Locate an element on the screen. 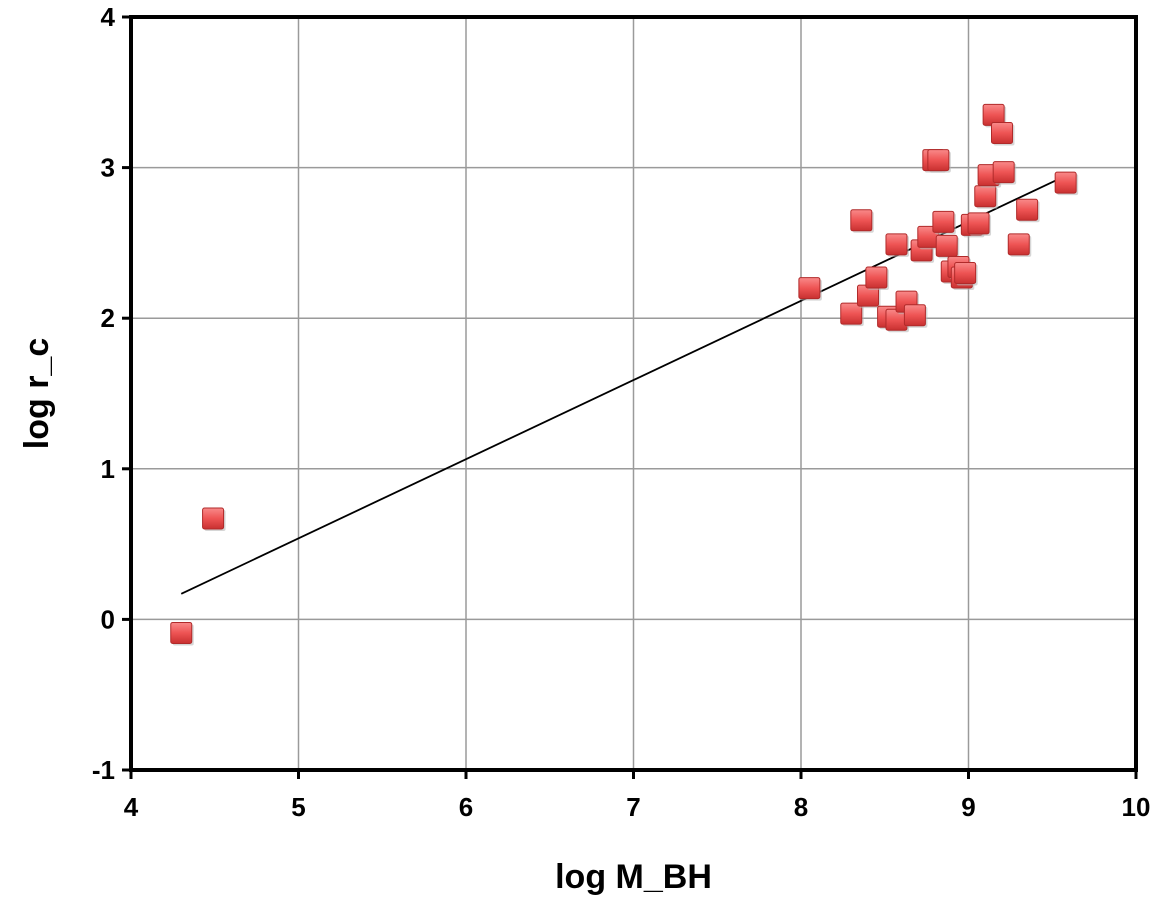  x-tick-label: 7 is located at coordinates (633, 807).